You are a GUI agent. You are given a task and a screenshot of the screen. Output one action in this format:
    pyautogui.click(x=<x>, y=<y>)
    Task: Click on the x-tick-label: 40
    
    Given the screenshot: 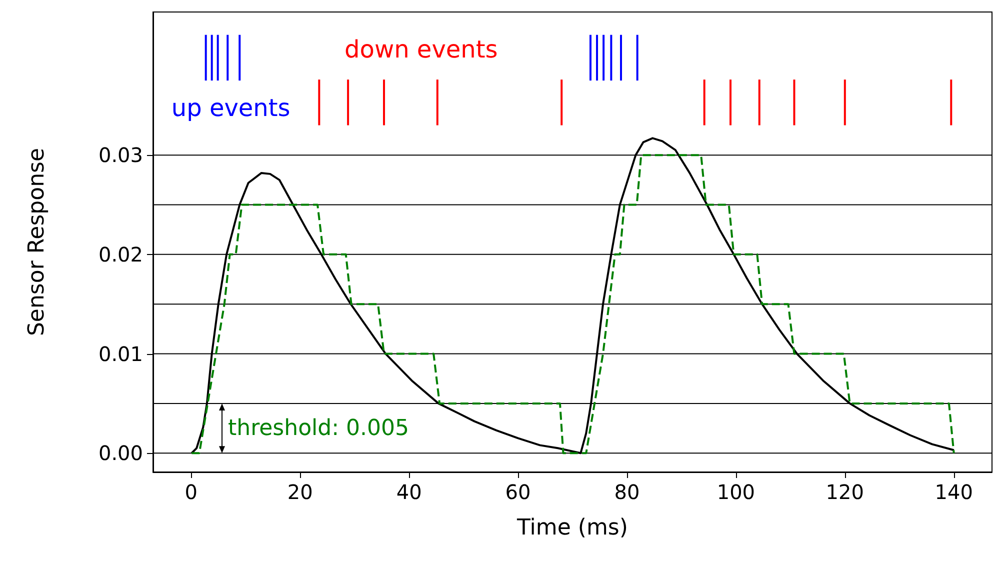 What is the action you would take?
    pyautogui.click(x=409, y=492)
    